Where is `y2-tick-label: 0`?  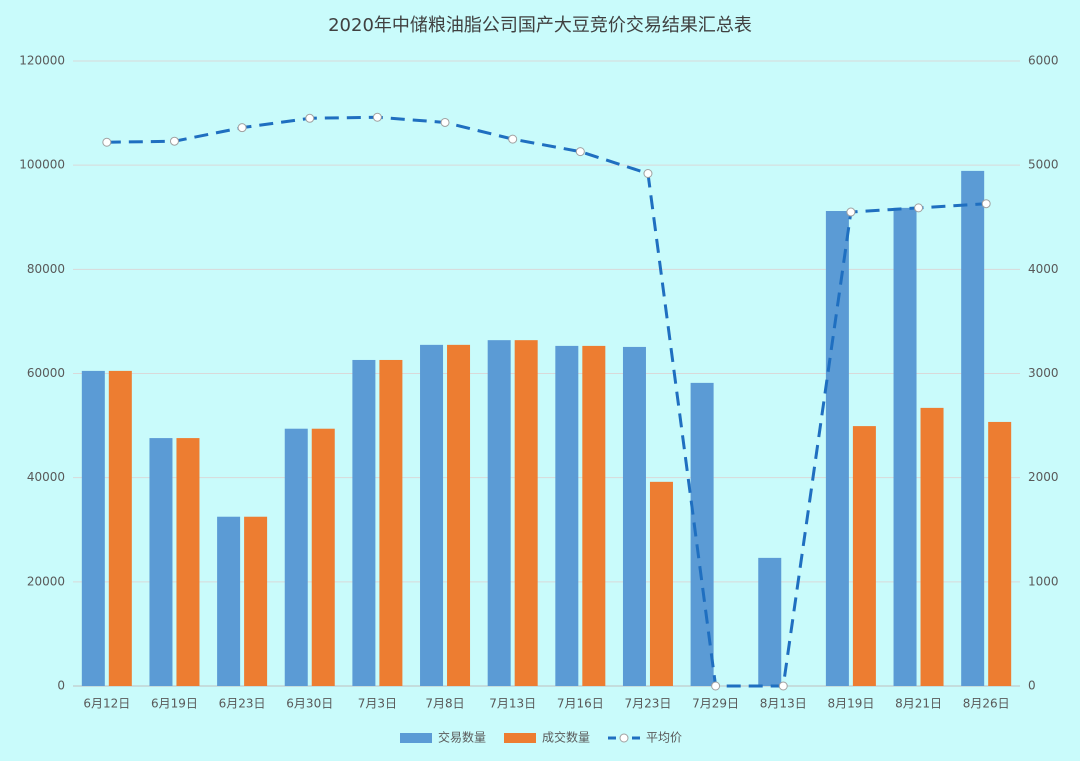
y2-tick-label: 0 is located at coordinates (1032, 686).